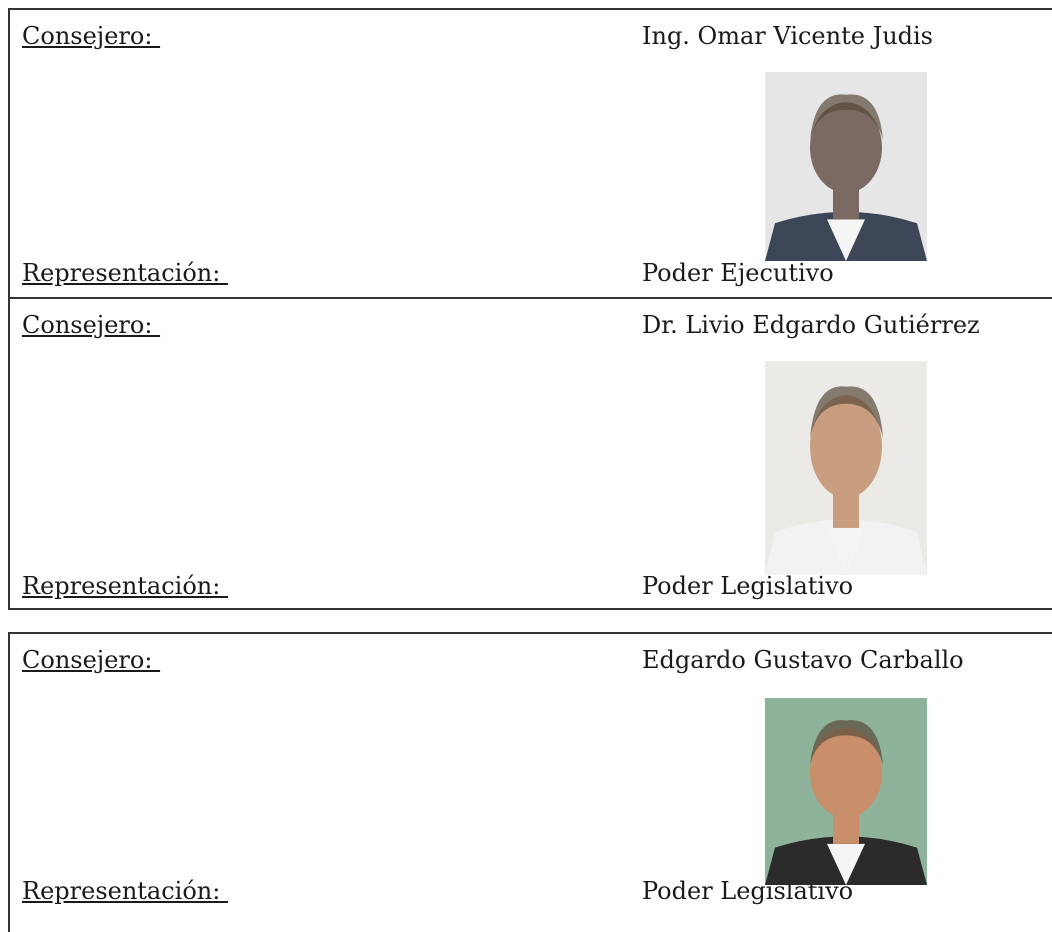  I want to click on member-name: Dr. Livio Edgardo Gutiérrez, so click(811, 325).